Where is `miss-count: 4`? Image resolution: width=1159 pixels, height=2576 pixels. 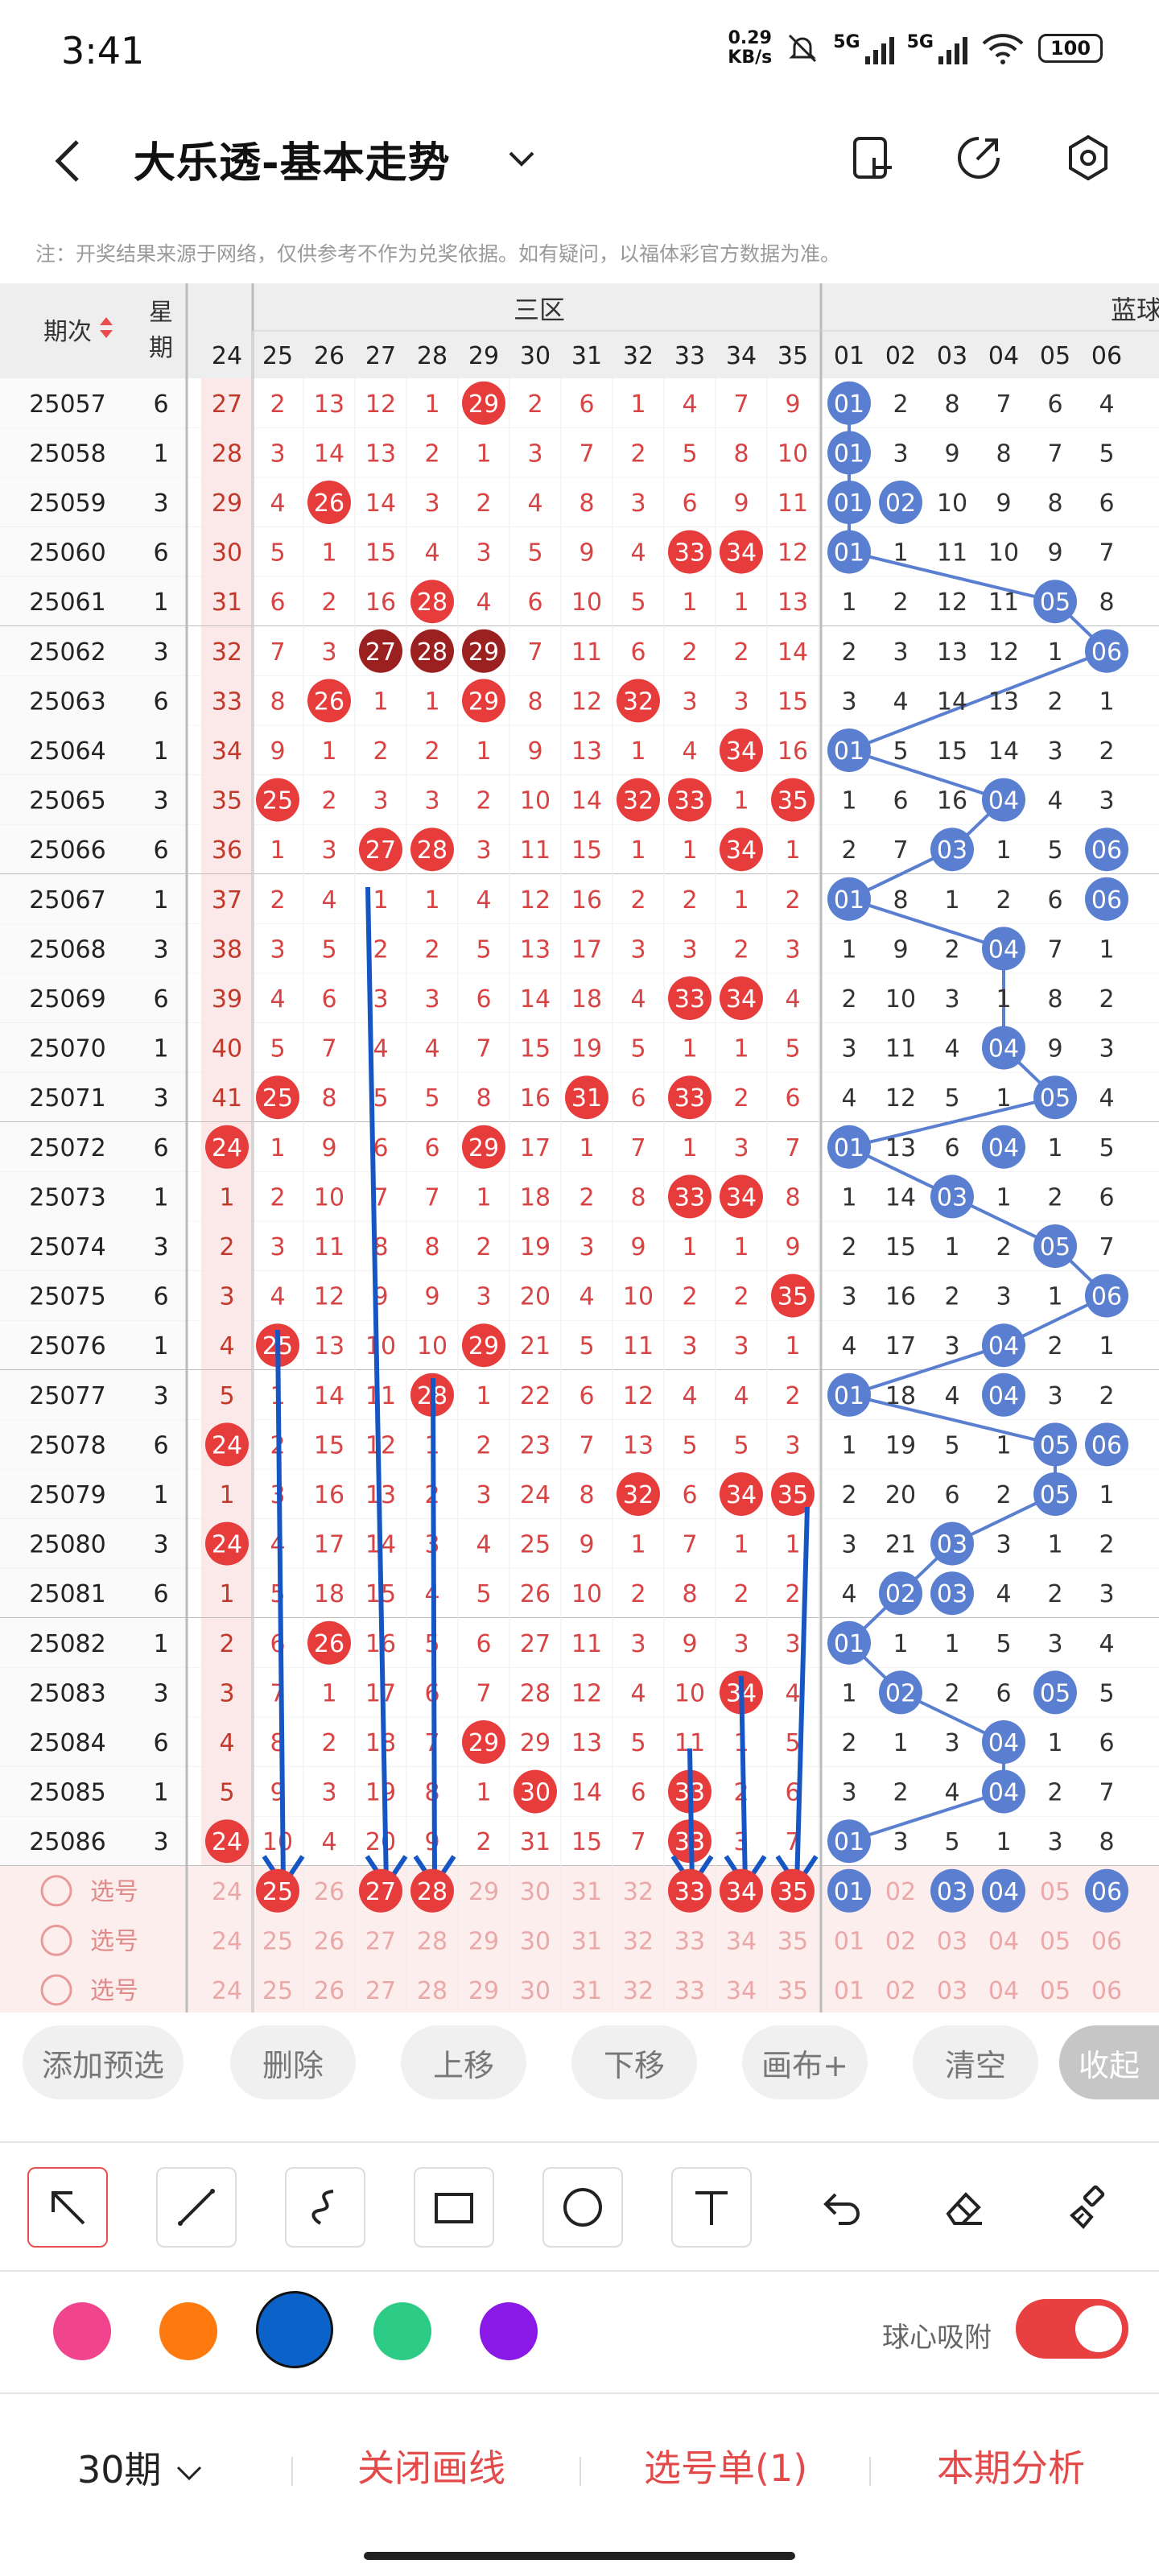 miss-count: 4 is located at coordinates (792, 999).